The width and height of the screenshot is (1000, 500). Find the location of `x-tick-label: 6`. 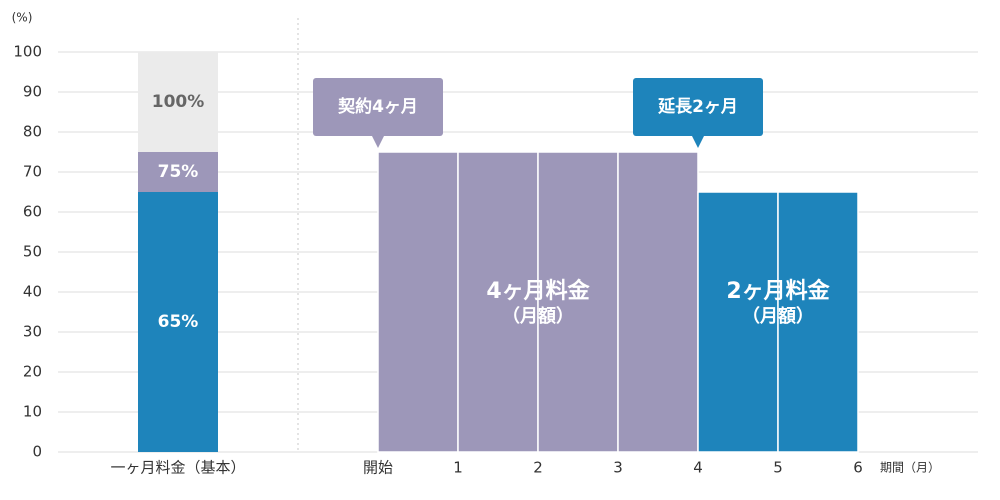

x-tick-label: 6 is located at coordinates (858, 468).